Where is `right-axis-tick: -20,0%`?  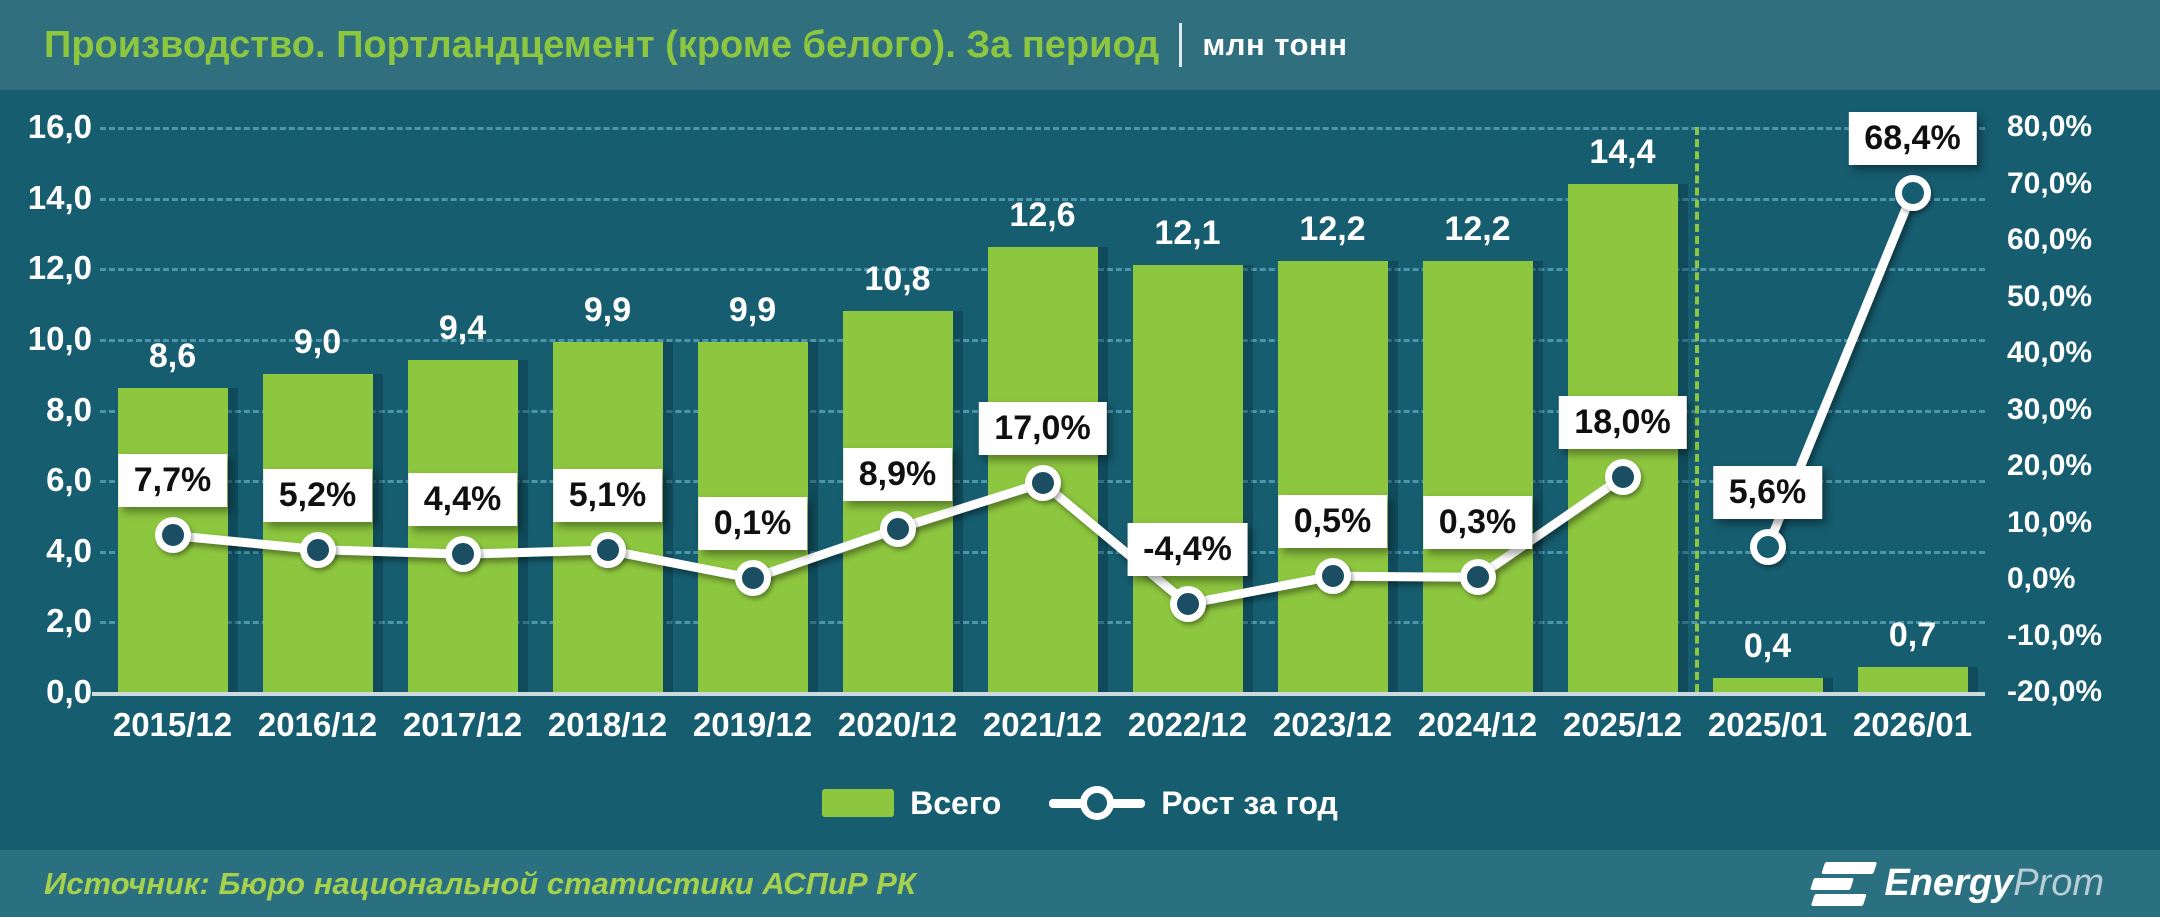 right-axis-tick: -20,0% is located at coordinates (2055, 691).